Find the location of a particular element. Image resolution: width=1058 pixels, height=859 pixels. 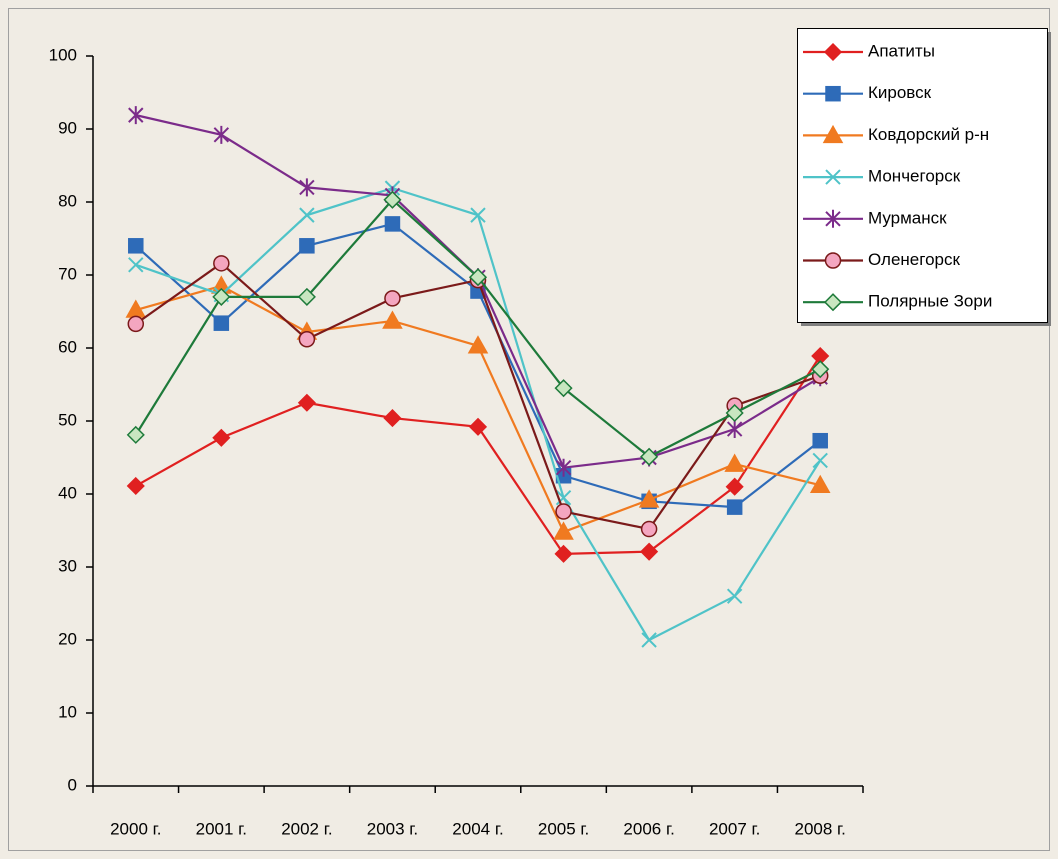

x-tick-label: 2000 г. is located at coordinates (135, 828).